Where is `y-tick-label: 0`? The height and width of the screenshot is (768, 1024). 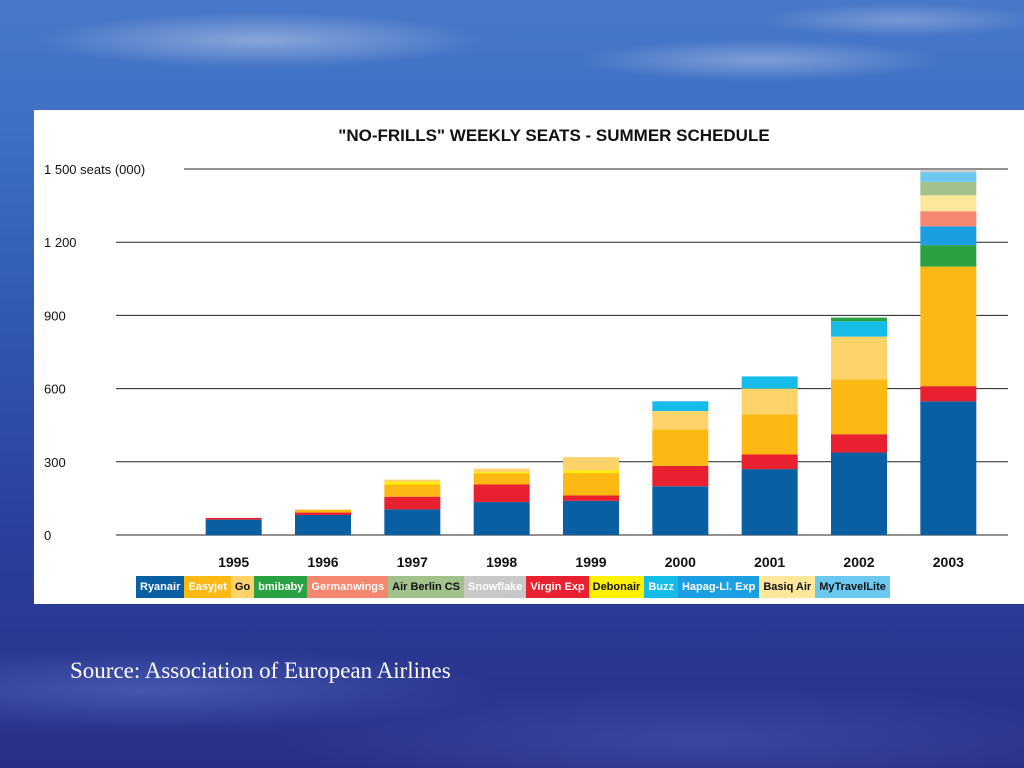 y-tick-label: 0 is located at coordinates (47, 535).